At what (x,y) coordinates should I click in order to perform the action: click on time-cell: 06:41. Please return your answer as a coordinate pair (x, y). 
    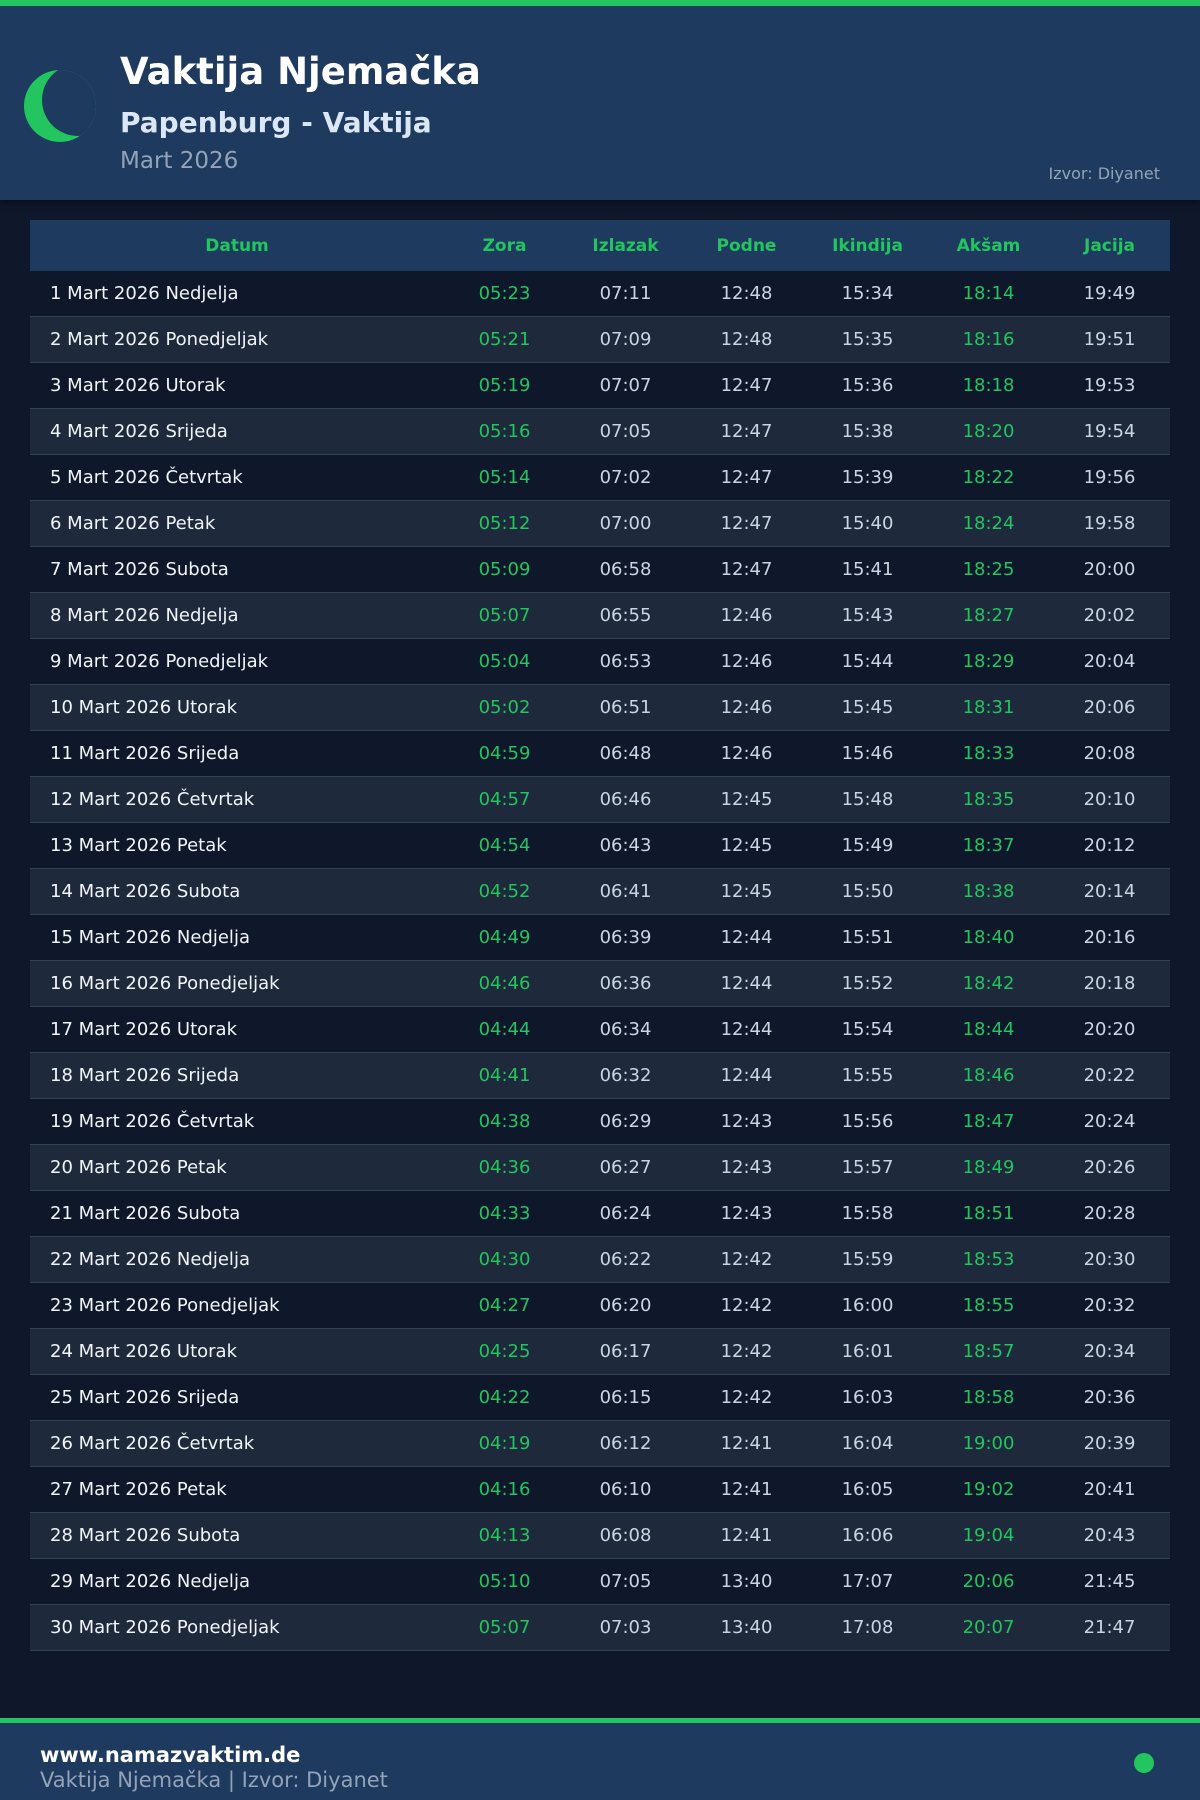
    Looking at the image, I should click on (625, 891).